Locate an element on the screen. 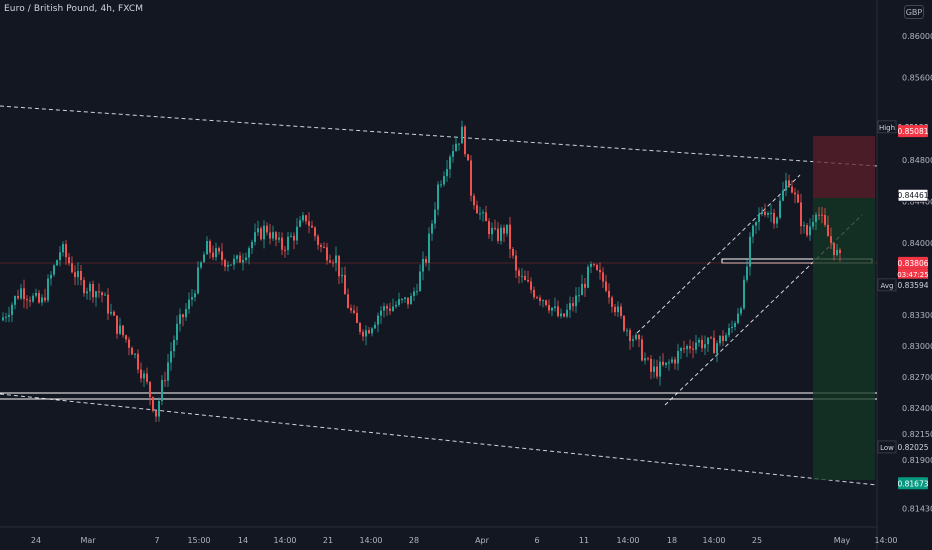 This screenshot has width=932, height=550. time-tick-label: 24 is located at coordinates (36, 540).